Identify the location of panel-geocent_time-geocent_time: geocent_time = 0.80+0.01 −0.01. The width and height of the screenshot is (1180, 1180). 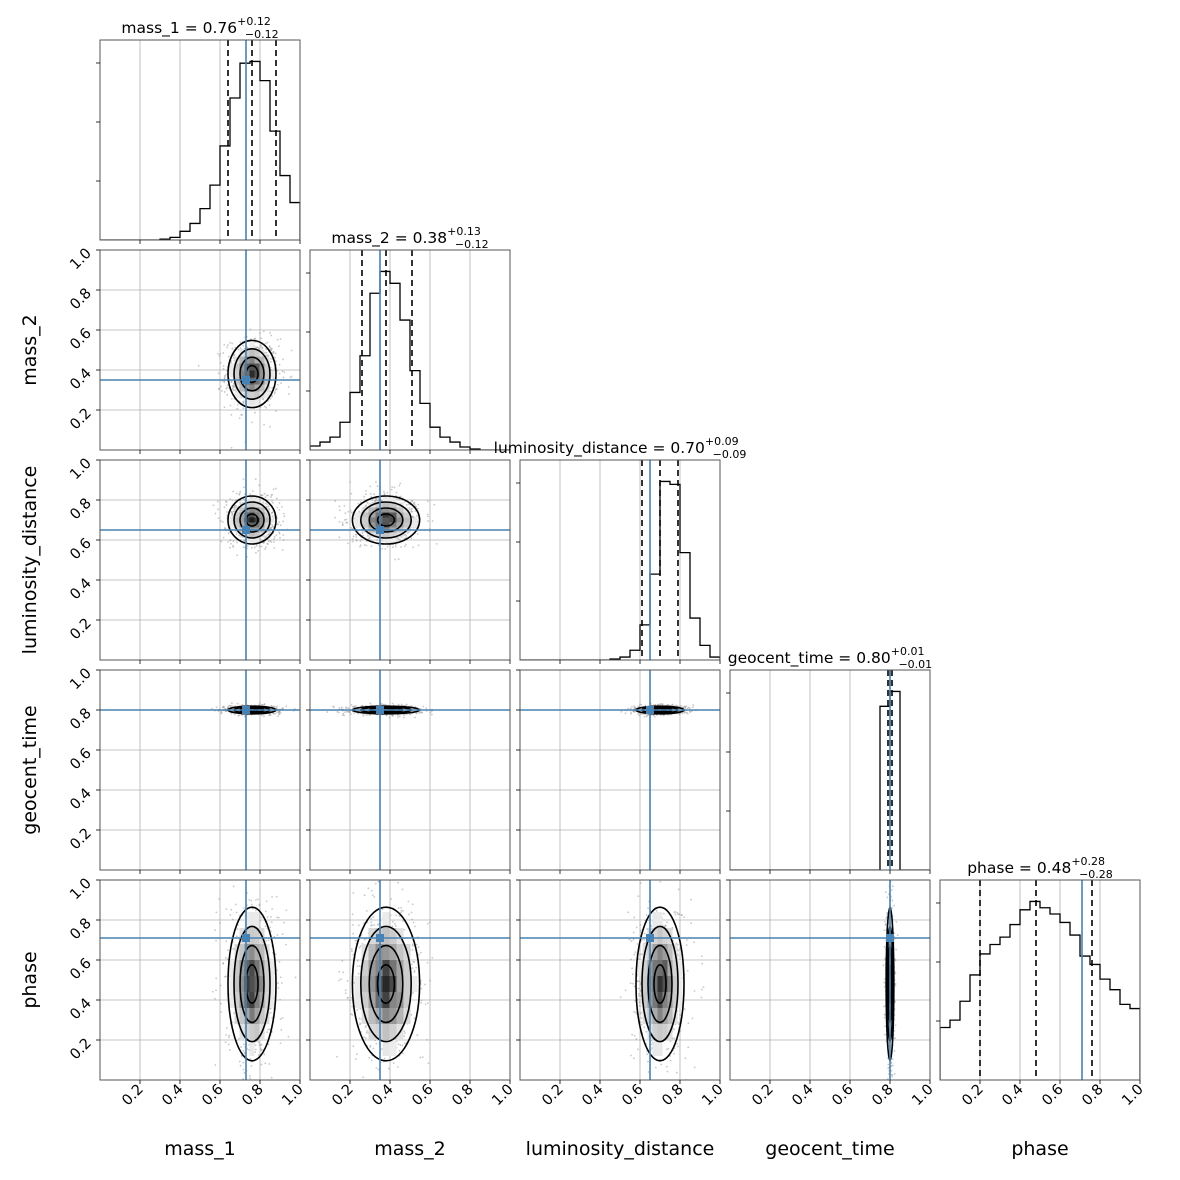
(829, 759).